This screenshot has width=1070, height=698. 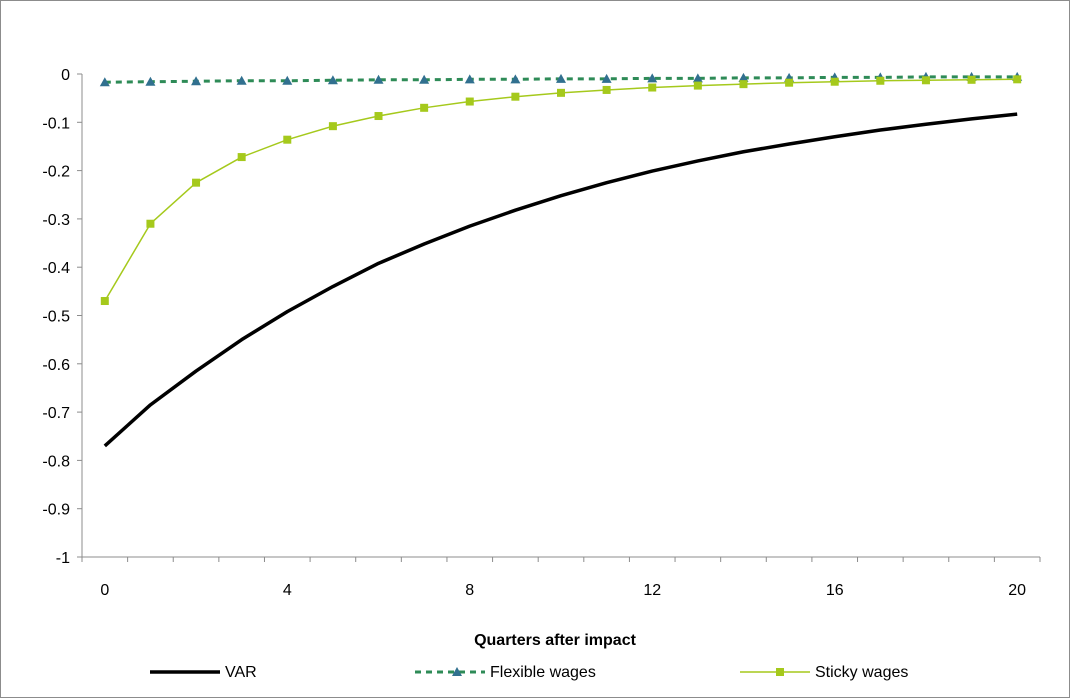 I want to click on y-tick-label: -1, so click(x=63, y=558).